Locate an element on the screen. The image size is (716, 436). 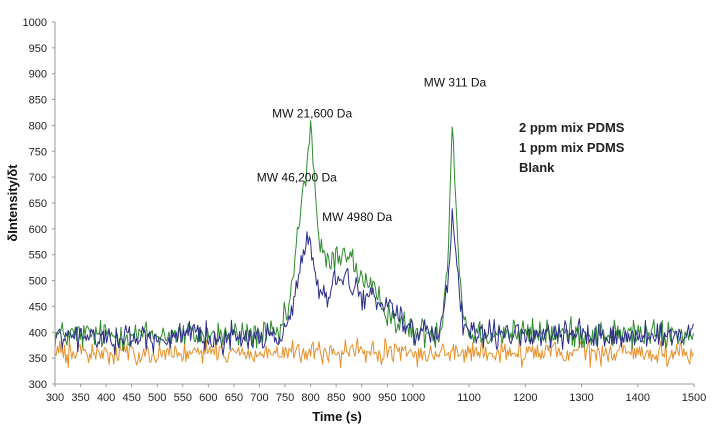
peak-annotation: MW 311 Da is located at coordinates (455, 83).